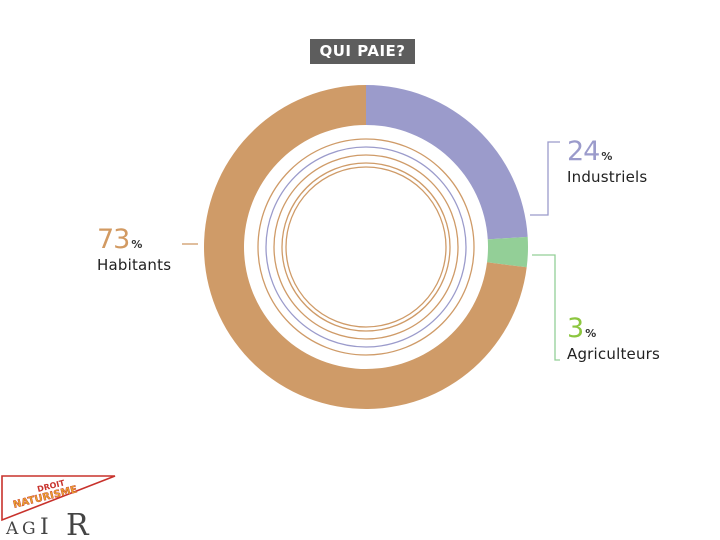 This screenshot has height=540, width=720. Describe the element at coordinates (12, 529) in the screenshot. I see `logo-letter: A` at that location.